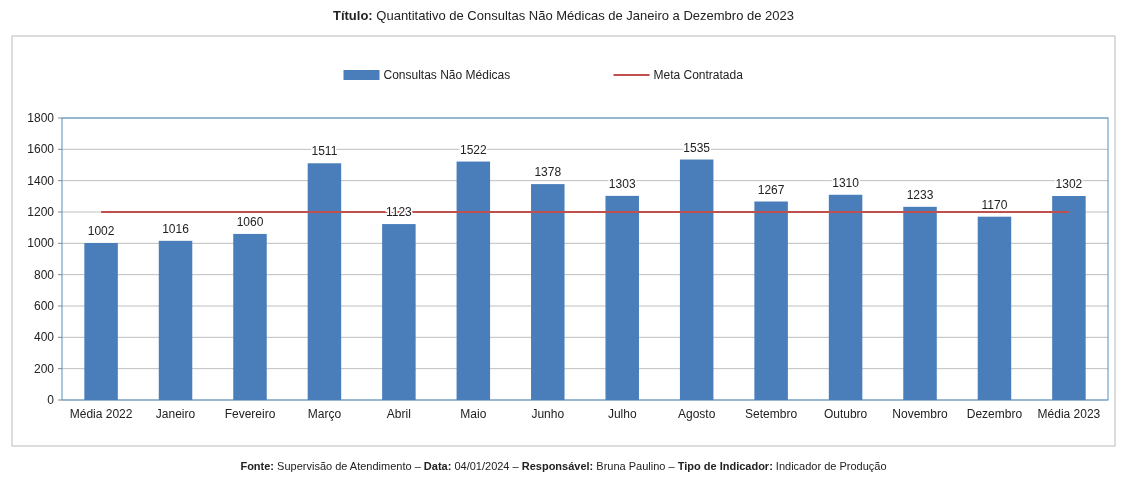 The width and height of the screenshot is (1127, 480). What do you see at coordinates (250, 414) in the screenshot?
I see `x-tick-label: Fevereiro` at bounding box center [250, 414].